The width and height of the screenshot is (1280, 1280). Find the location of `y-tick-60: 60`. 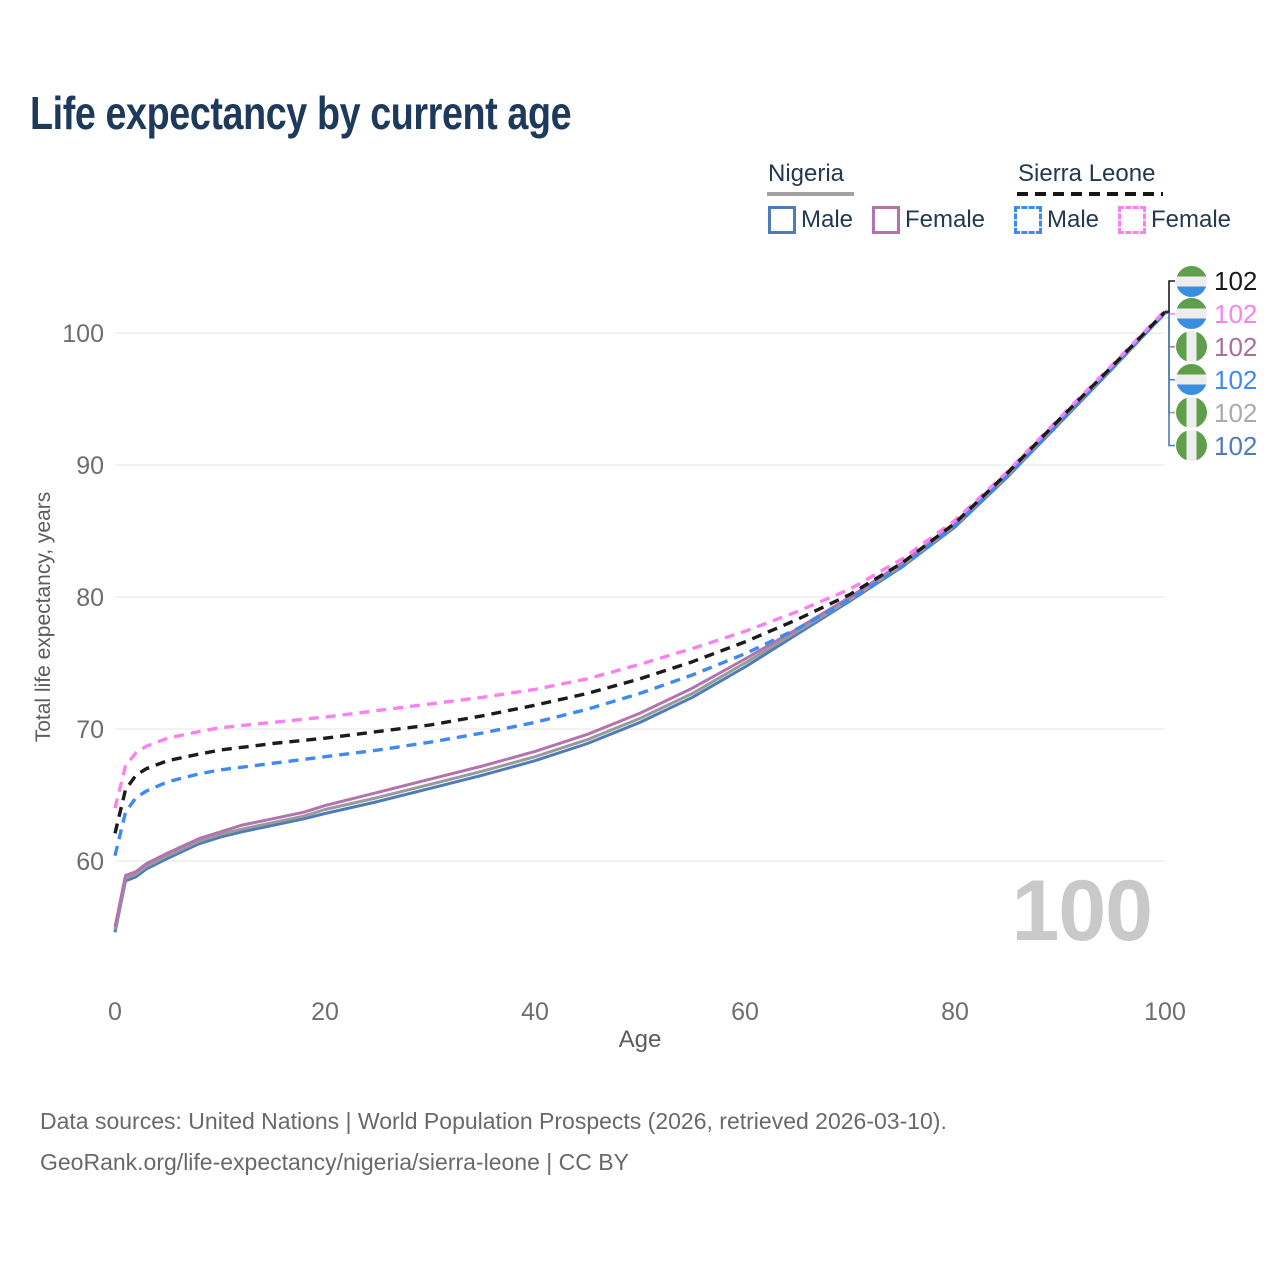

y-tick-60: 60 is located at coordinates (90, 862).